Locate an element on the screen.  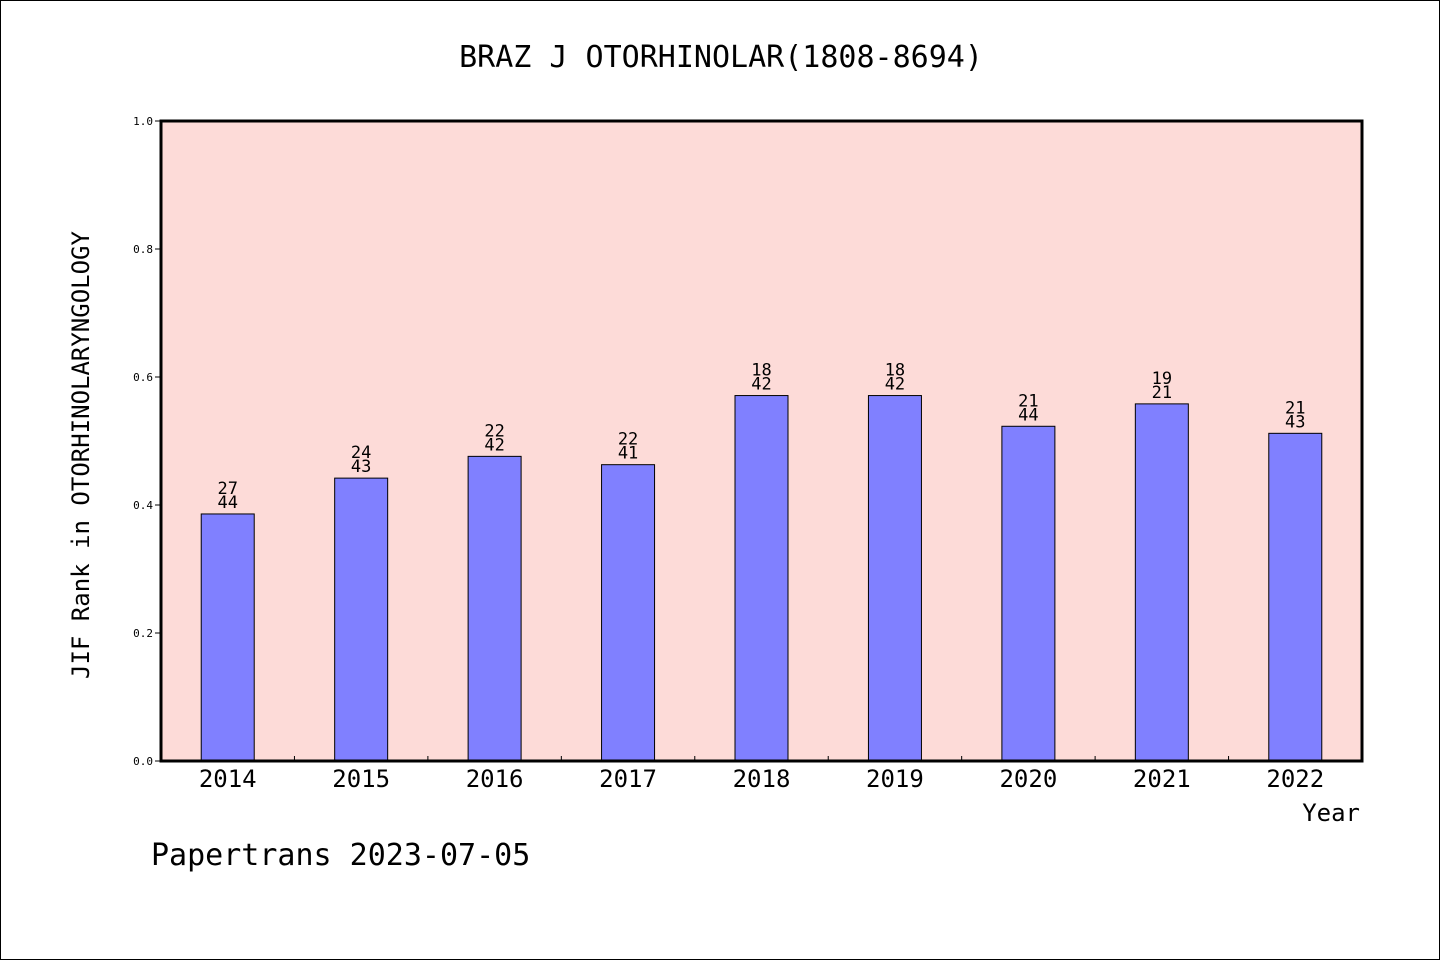
bar-rank-label: 24 is located at coordinates (361, 453).